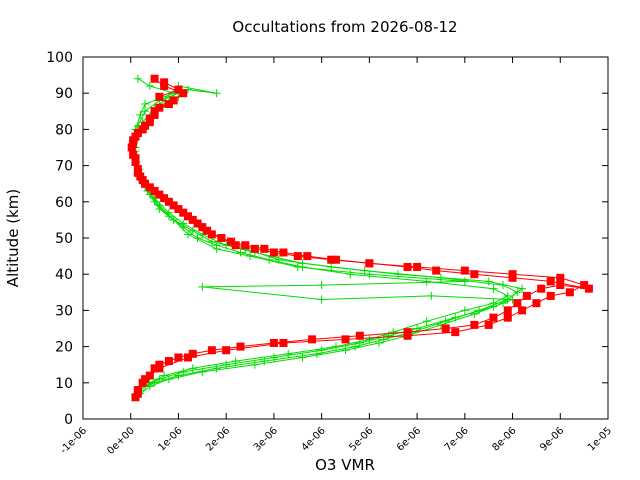  I want to click on y-tick-label: 30, so click(64, 311).